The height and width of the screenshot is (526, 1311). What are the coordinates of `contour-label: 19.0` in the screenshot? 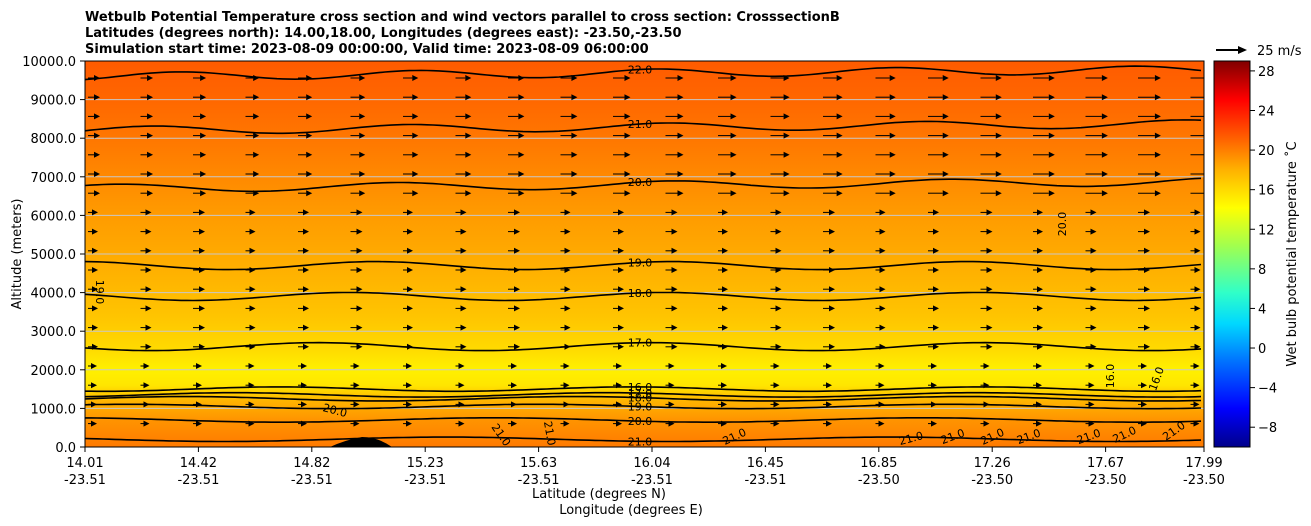 It's located at (640, 406).